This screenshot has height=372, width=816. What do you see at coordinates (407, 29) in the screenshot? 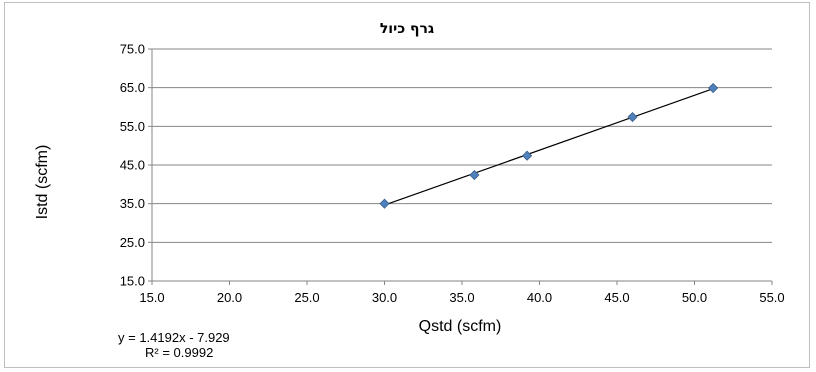
I see `chart-title: גרף כיול` at bounding box center [407, 29].